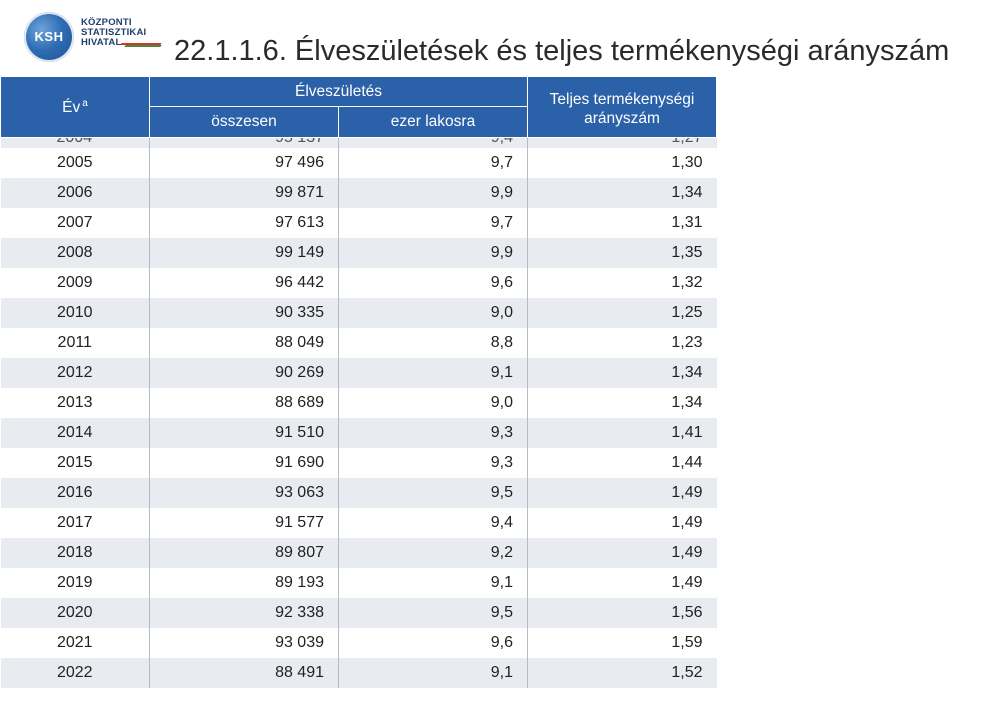 This screenshot has width=1000, height=710. Describe the element at coordinates (75, 373) in the screenshot. I see `year-cell: 2012` at that location.